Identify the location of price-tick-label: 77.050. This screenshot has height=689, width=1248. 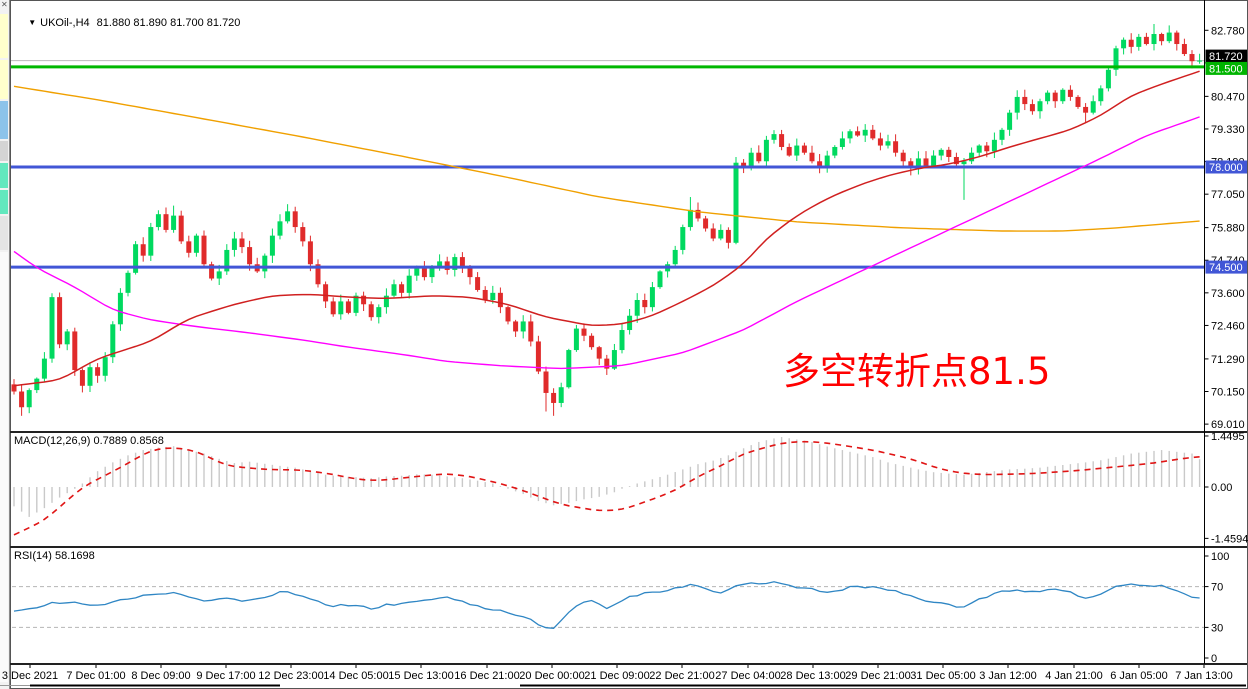
(1228, 195).